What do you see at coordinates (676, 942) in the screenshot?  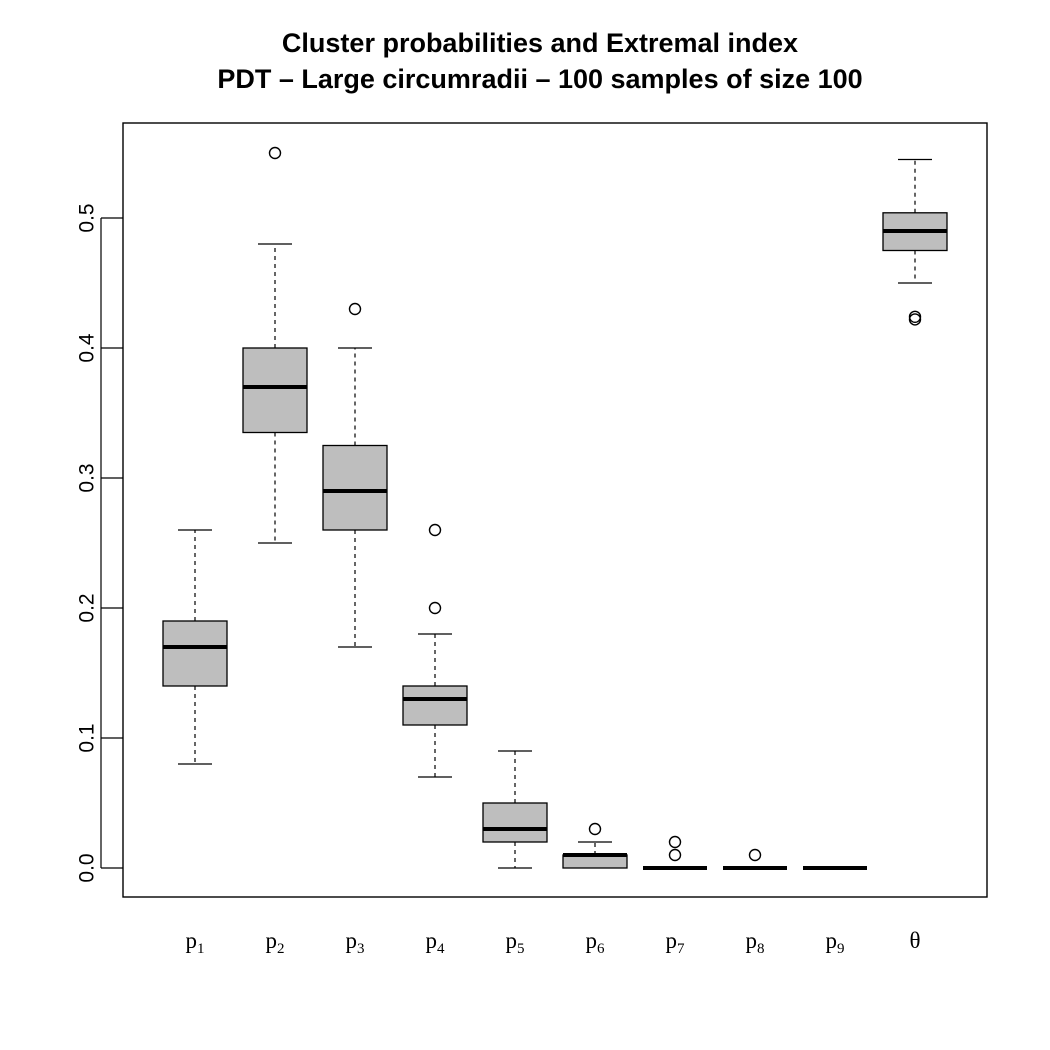 I see `x-tick-label: p7` at bounding box center [676, 942].